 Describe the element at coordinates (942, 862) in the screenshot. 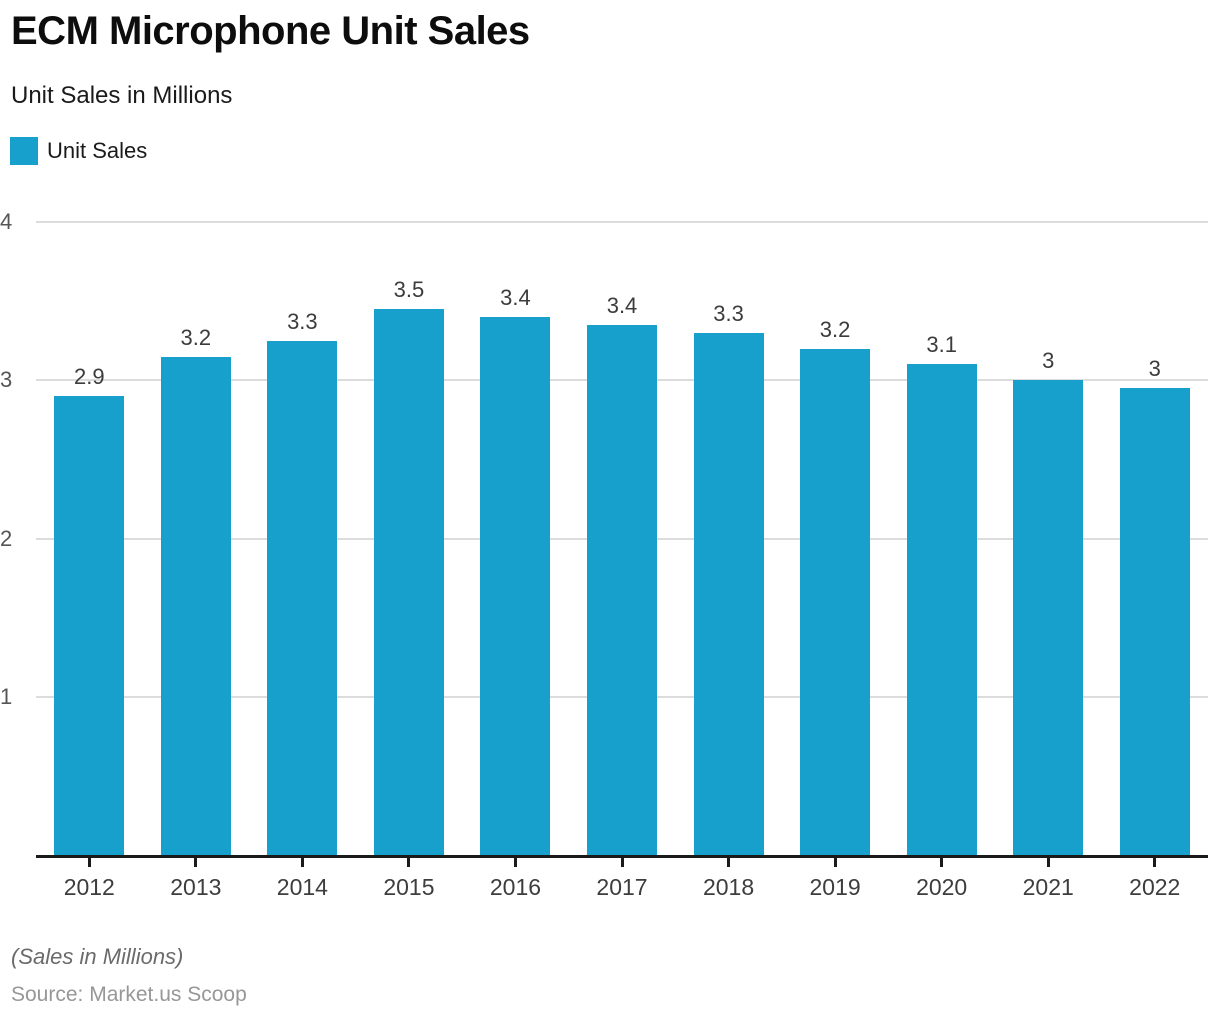

I see `x-tick-2020` at that location.